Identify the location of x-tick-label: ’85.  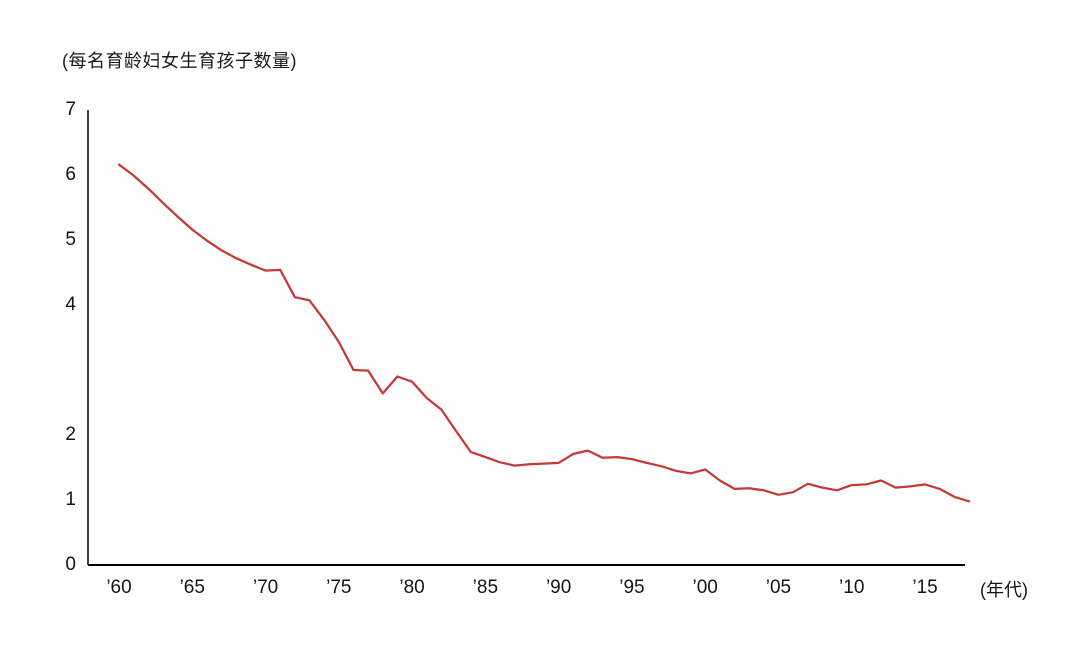
(485, 587).